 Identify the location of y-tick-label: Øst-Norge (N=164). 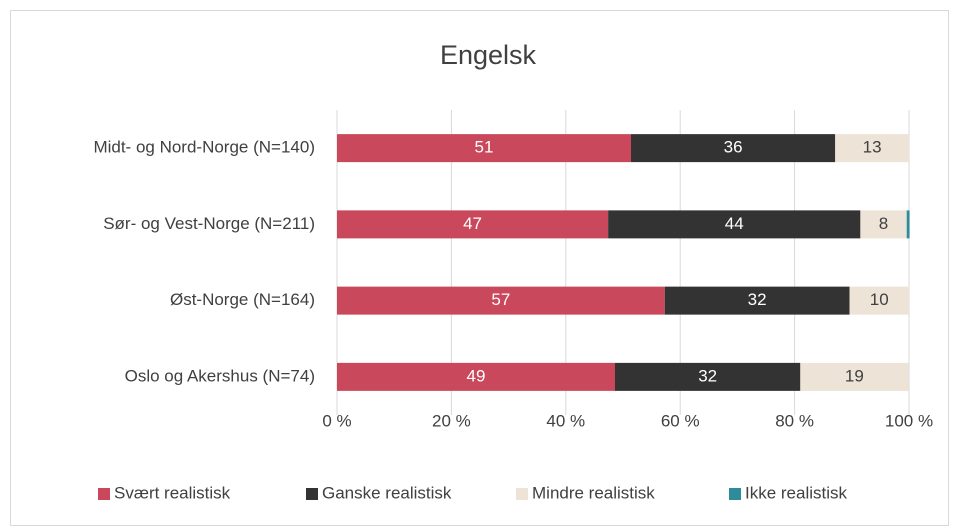
(242, 299).